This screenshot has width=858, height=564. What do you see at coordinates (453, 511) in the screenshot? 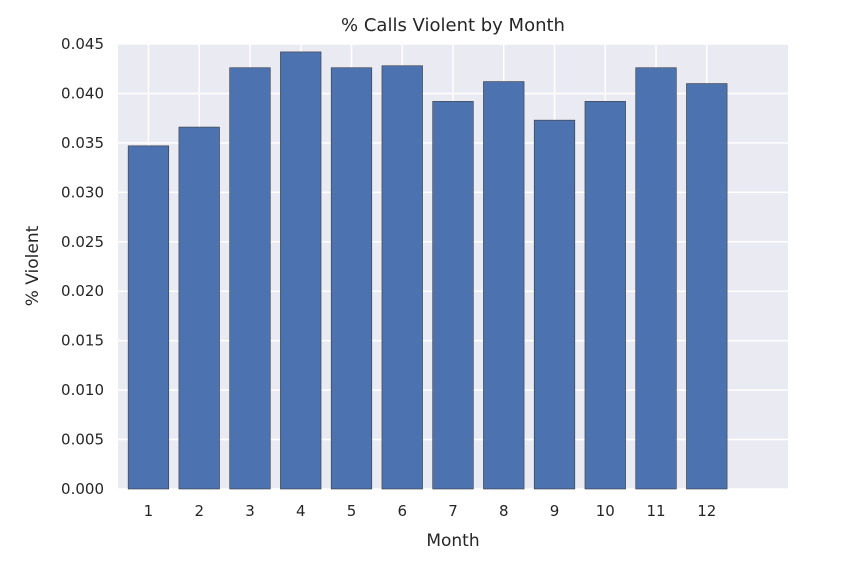
I see `x-tick-label: 7` at bounding box center [453, 511].